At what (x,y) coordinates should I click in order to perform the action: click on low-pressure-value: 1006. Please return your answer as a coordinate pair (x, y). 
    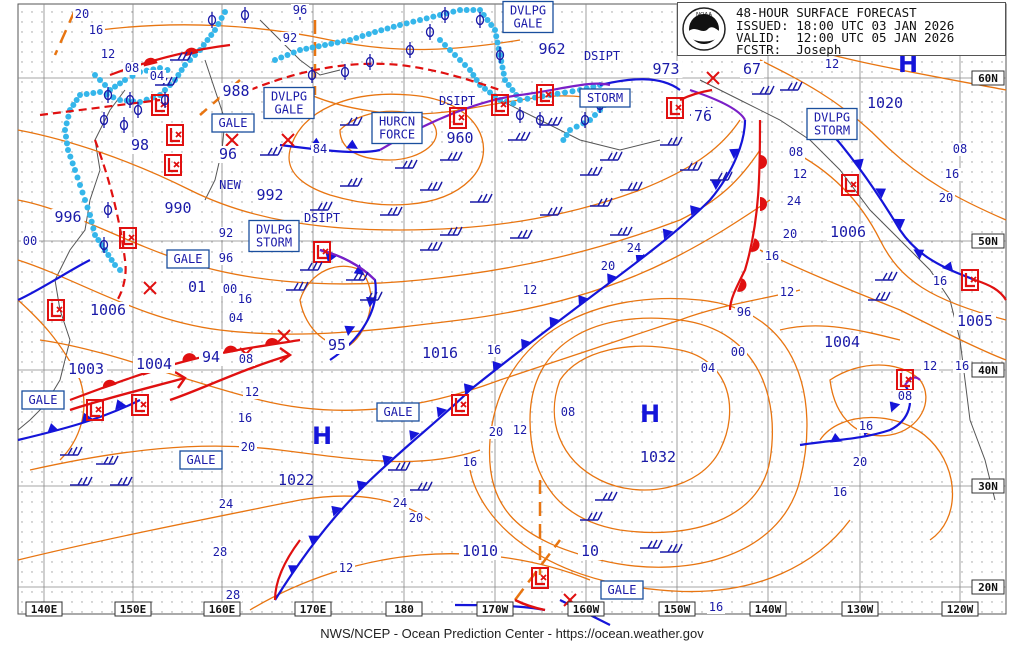
    Looking at the image, I should click on (108, 310).